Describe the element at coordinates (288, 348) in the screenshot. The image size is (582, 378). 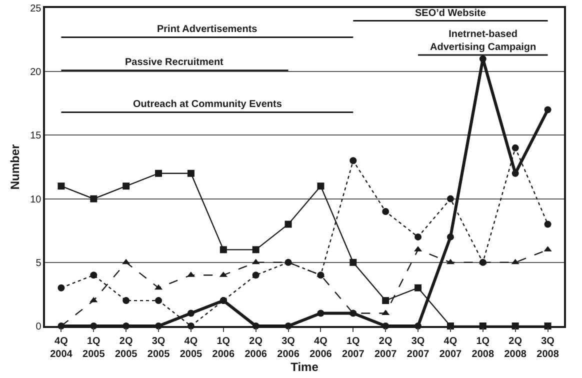
I see `x-tick-label: 3Q 2006` at that location.